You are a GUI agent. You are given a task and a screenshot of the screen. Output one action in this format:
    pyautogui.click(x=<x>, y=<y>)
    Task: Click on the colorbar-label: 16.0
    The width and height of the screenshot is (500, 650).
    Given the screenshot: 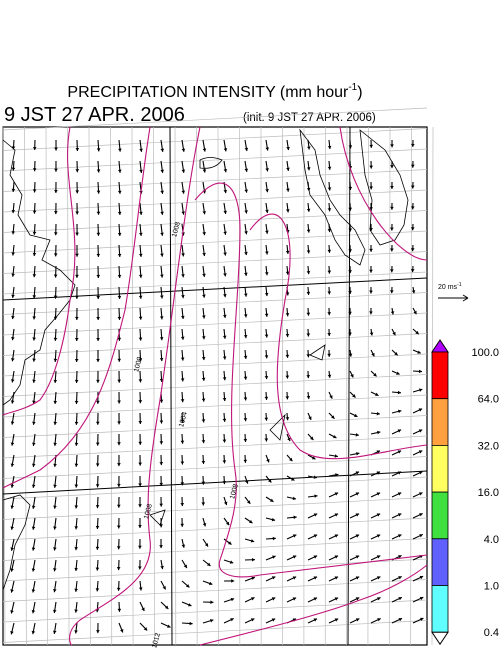 What is the action you would take?
    pyautogui.click(x=488, y=493)
    